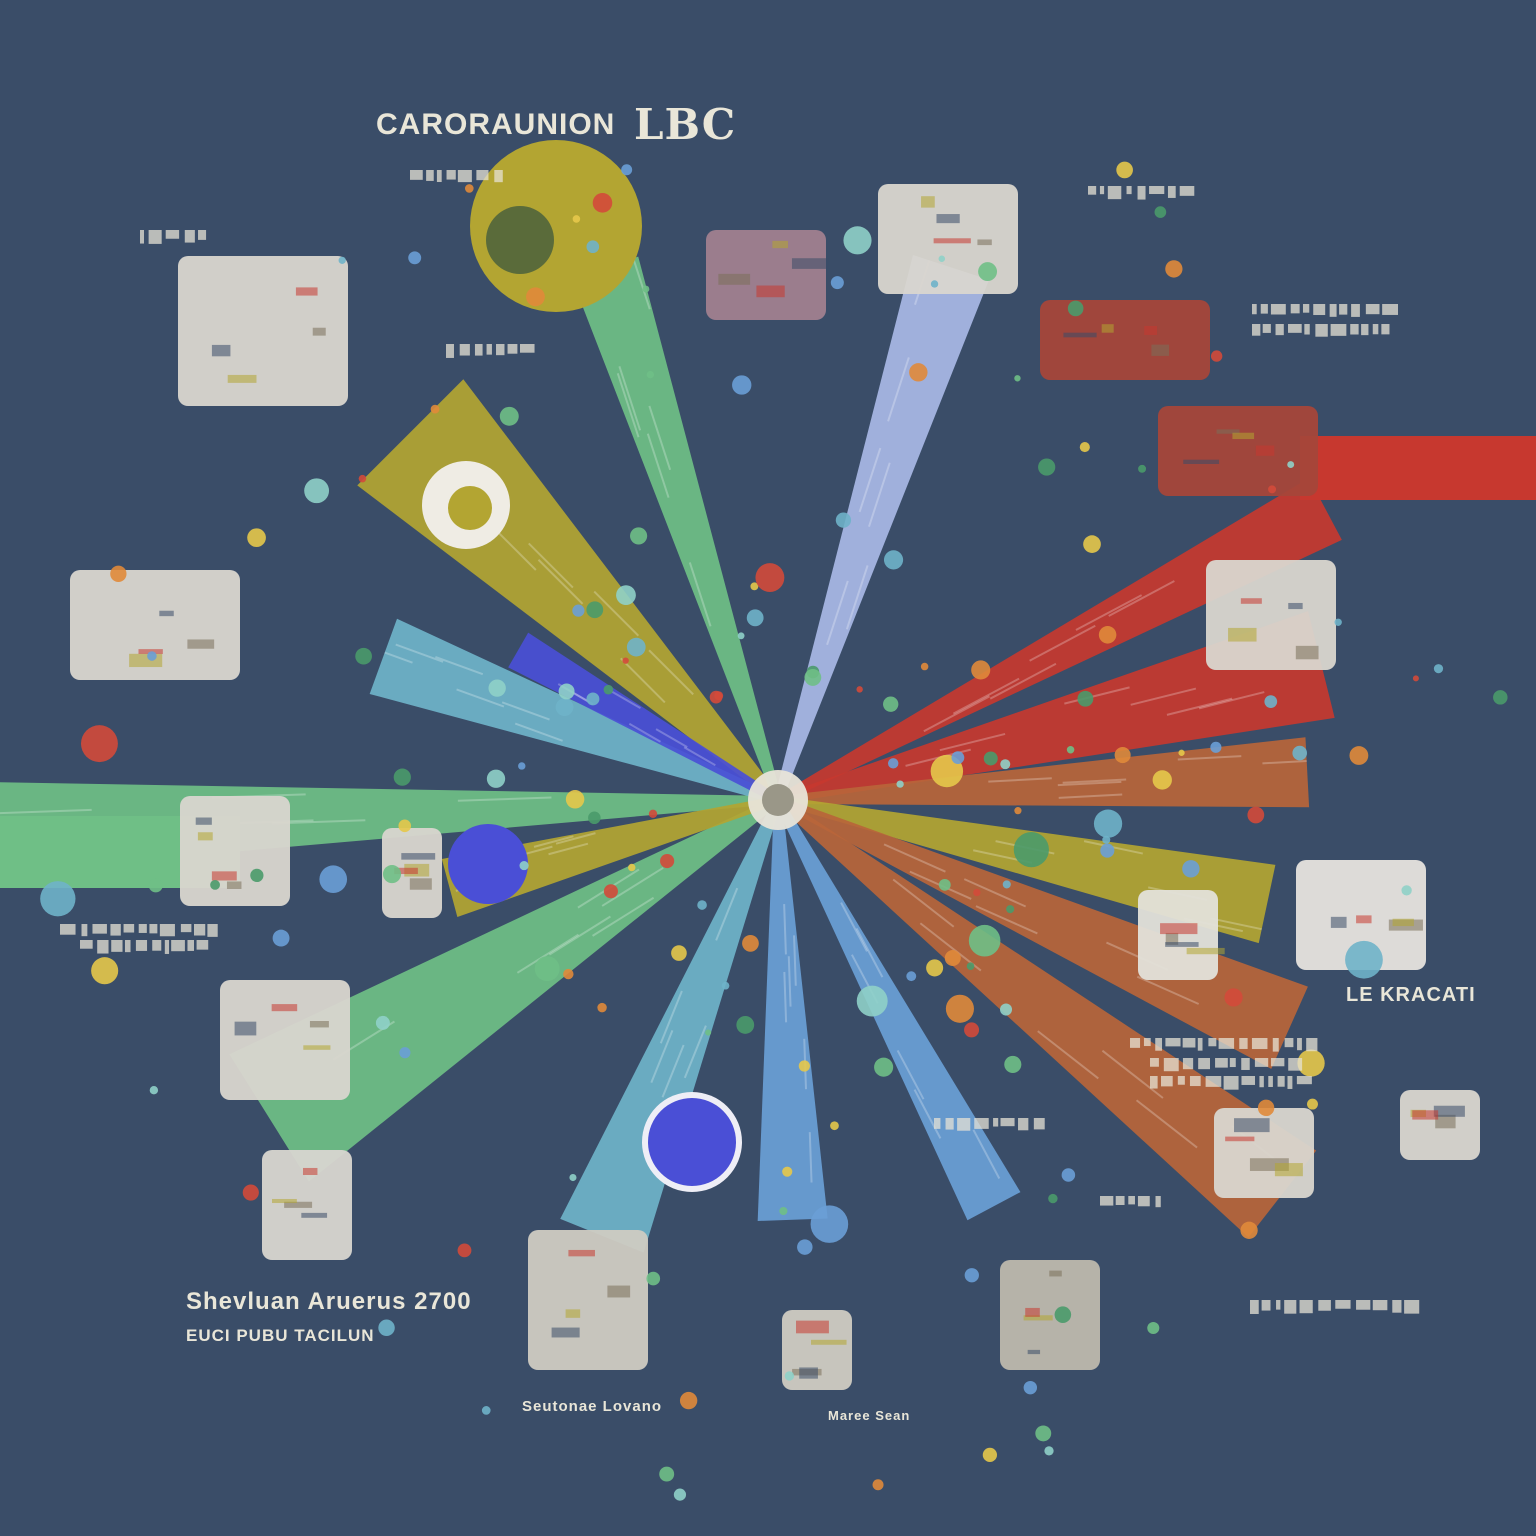 This screenshot has height=1536, width=1536. Describe the element at coordinates (1418, 468) in the screenshot. I see `red-band-right` at that location.